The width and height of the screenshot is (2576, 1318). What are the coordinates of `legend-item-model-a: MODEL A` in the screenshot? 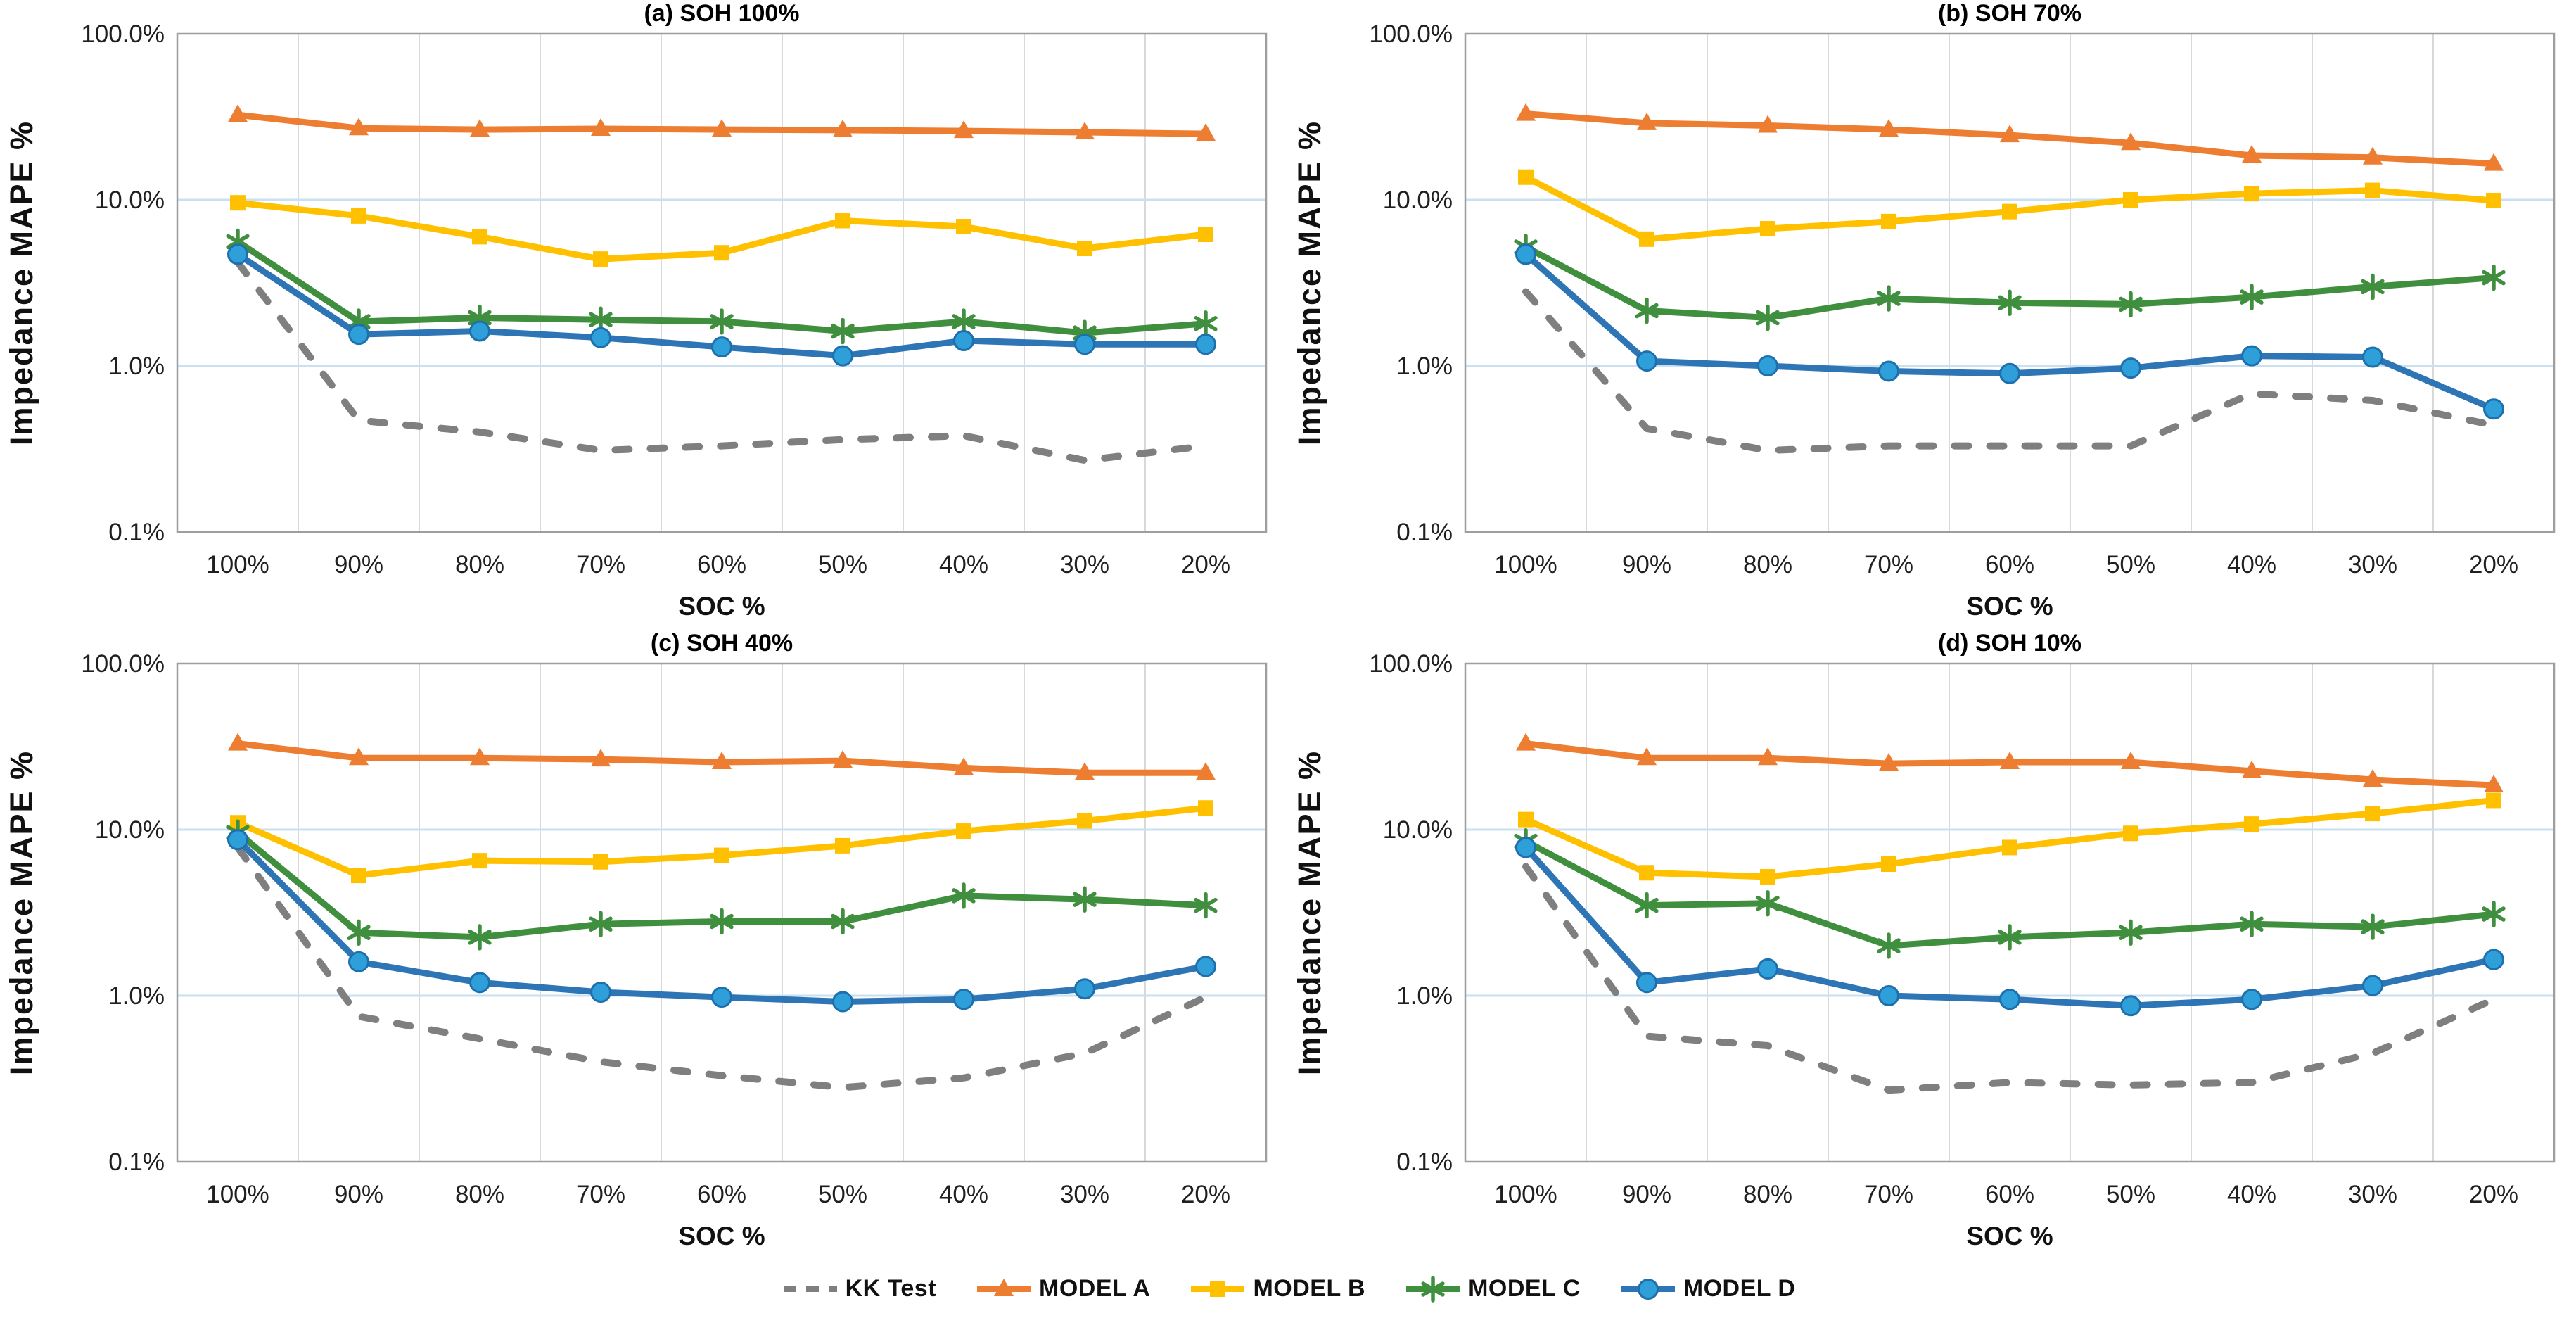 It's located at (1062, 1289).